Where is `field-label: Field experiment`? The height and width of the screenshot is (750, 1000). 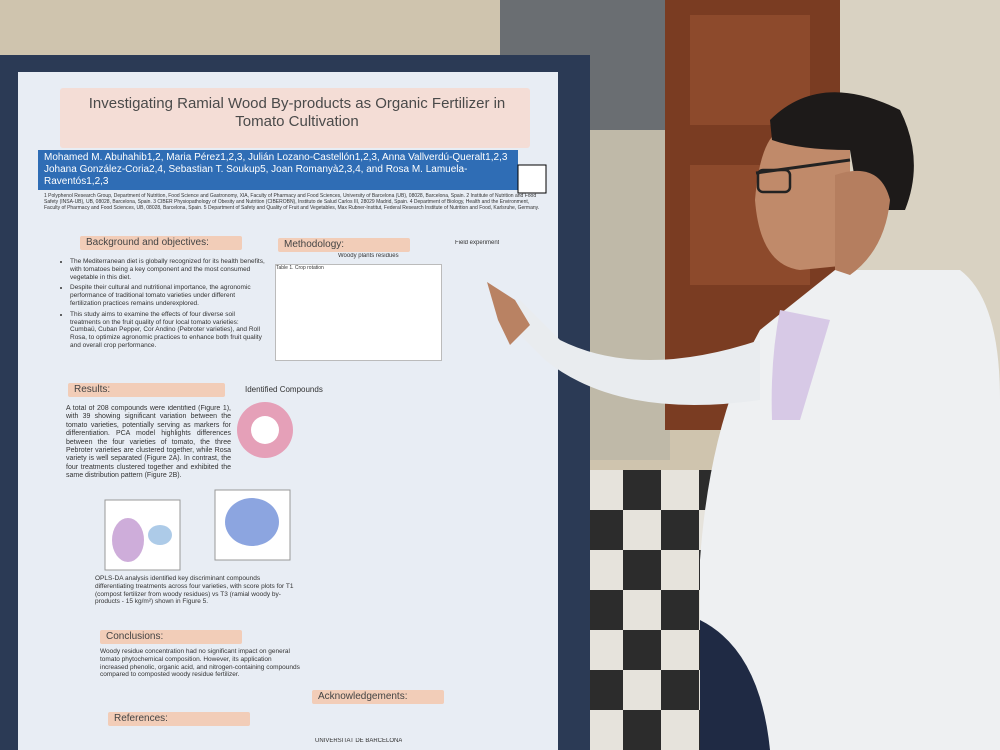 field-label: Field experiment is located at coordinates (477, 243).